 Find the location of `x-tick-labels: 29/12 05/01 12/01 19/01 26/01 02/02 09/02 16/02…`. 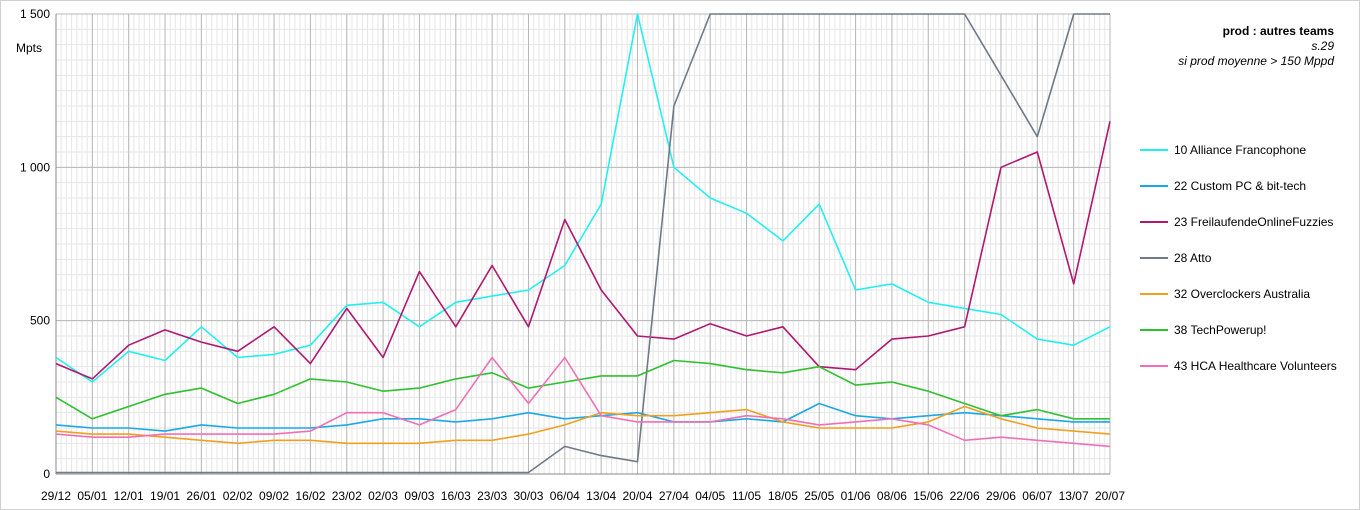

x-tick-labels: 29/12 05/01 12/01 19/01 26/01 02/02 09/02 16/02… is located at coordinates (583, 496).